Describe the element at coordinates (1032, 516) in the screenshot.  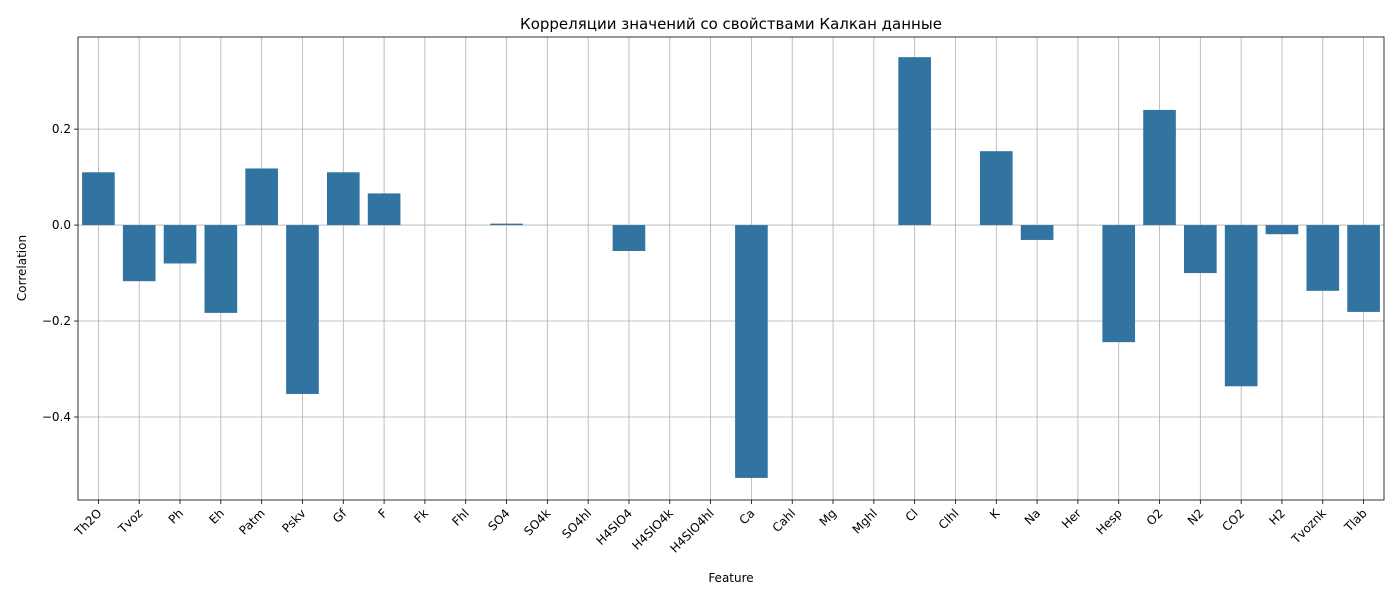
I see `x-tick-label: Na` at that location.